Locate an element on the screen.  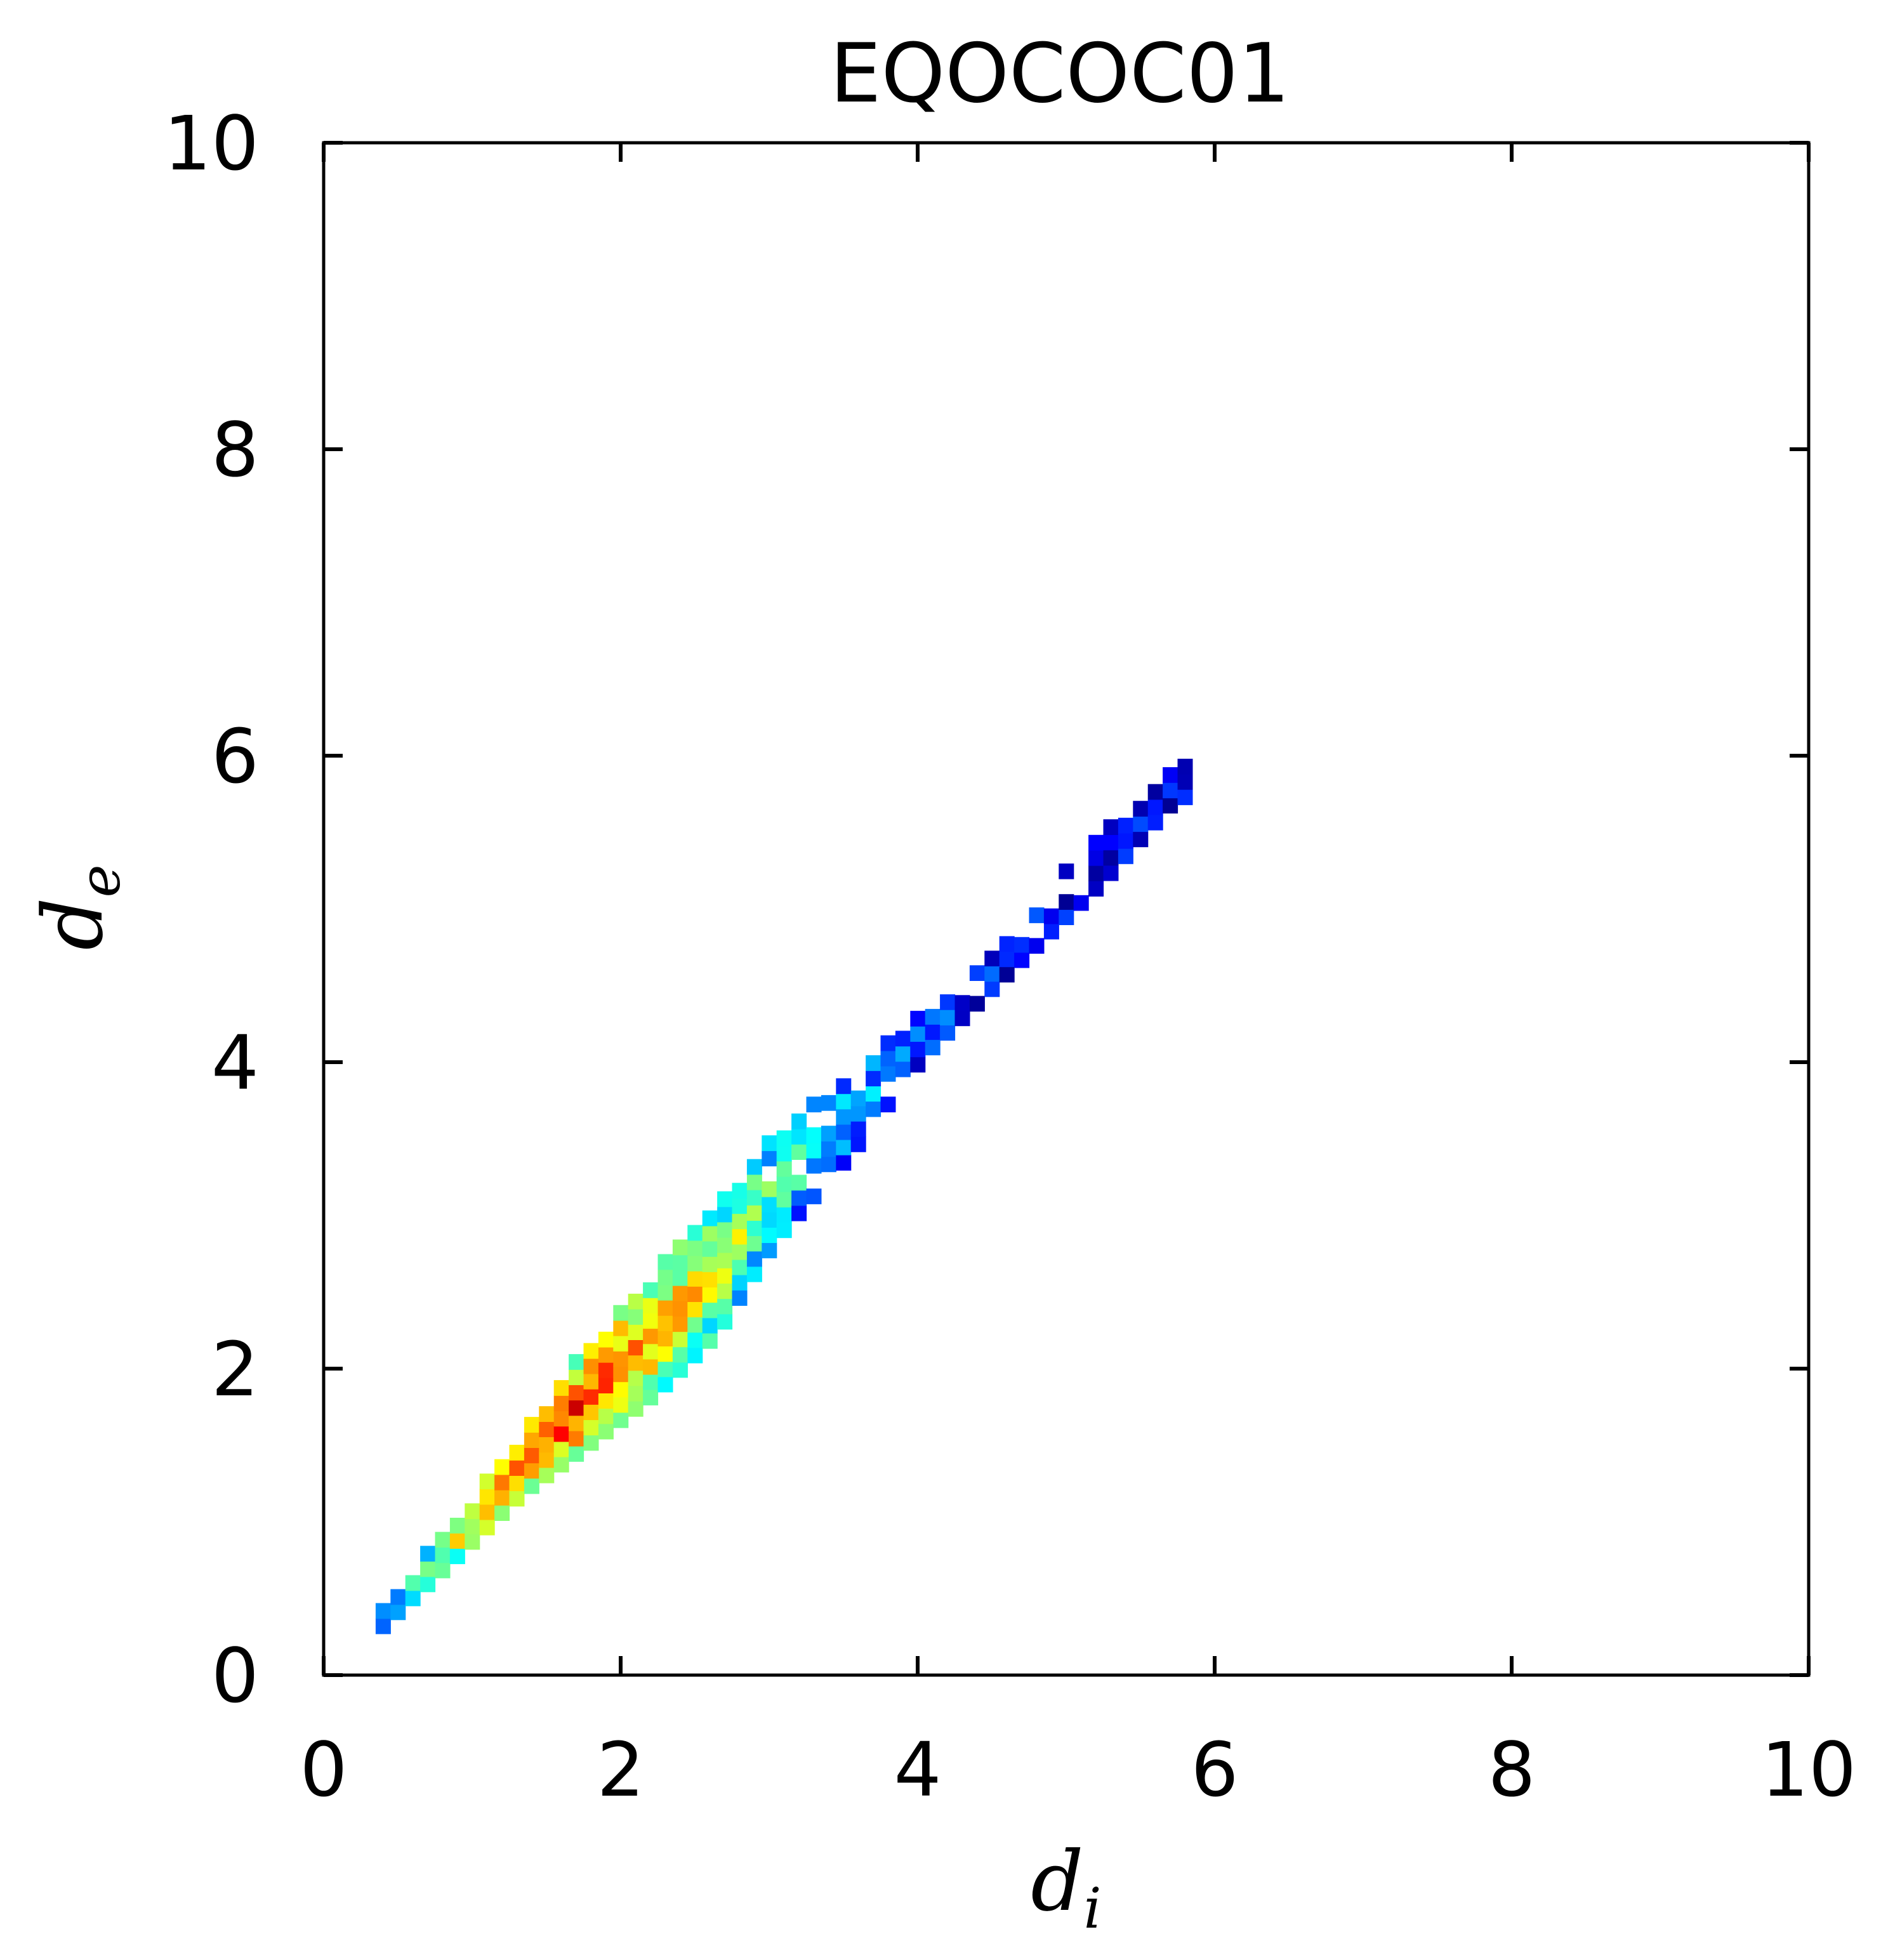
x-tick-label: 10 is located at coordinates (1808, 1769).